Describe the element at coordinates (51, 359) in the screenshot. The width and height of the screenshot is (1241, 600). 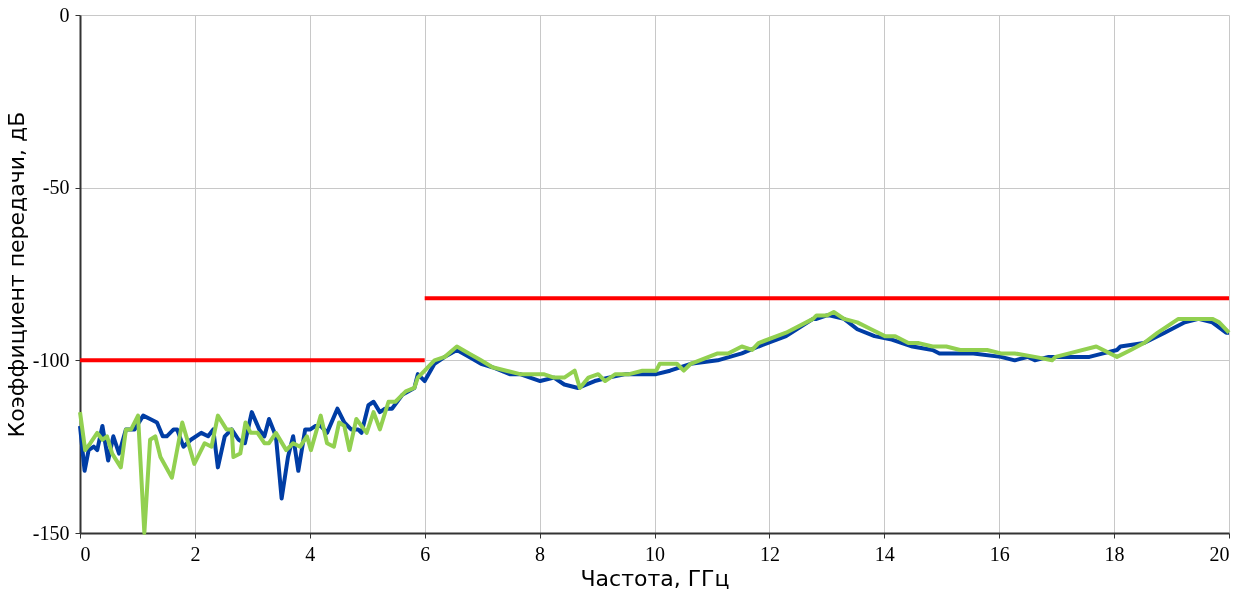
I see `y-tick-label: -100` at that location.